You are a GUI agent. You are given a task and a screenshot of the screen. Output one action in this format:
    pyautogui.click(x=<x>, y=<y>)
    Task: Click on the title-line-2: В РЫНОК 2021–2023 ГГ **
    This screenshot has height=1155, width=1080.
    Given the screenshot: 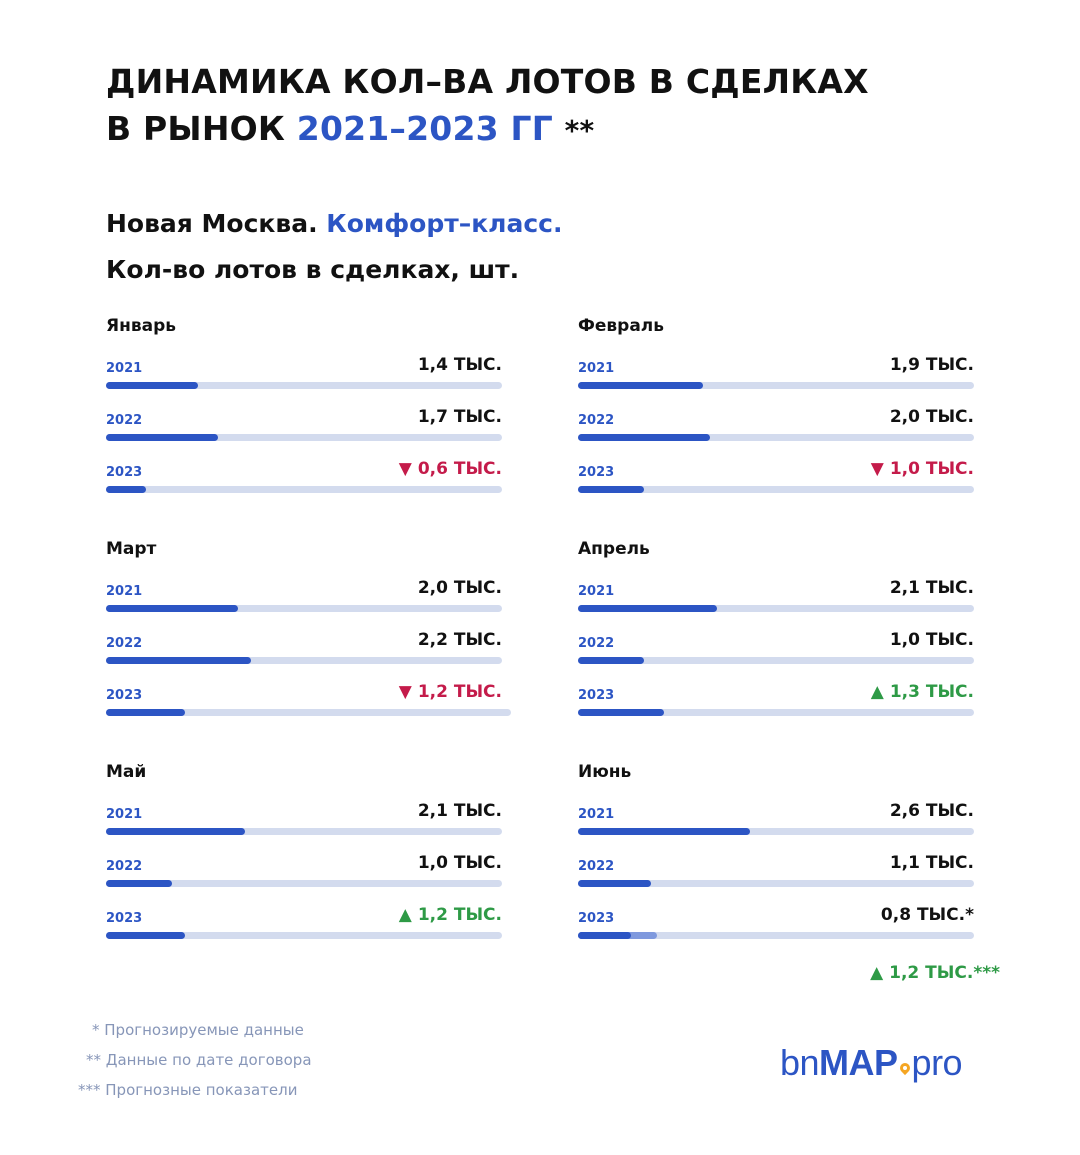 What is the action you would take?
    pyautogui.click(x=487, y=129)
    